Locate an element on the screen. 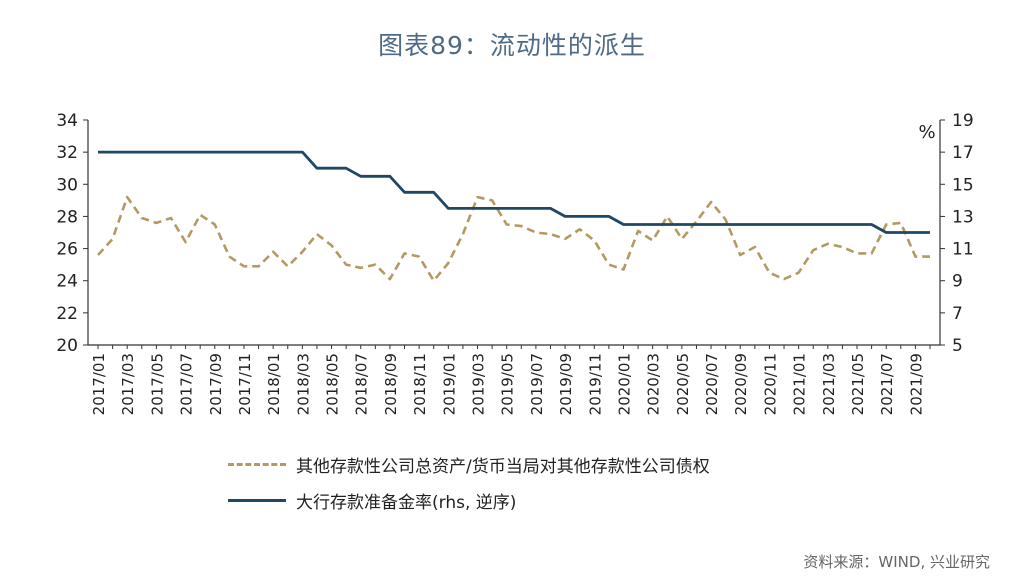  x-tick-label: 2017/09 is located at coordinates (216, 384).